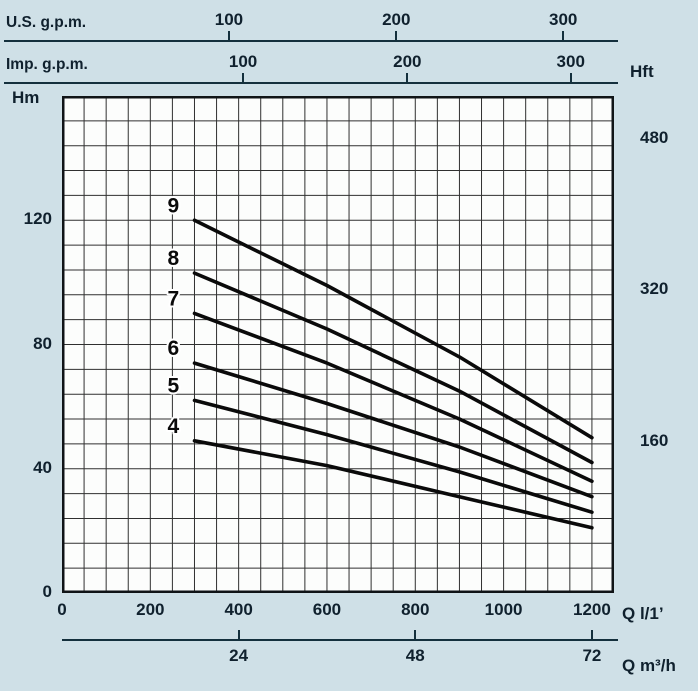 Image resolution: width=698 pixels, height=691 pixels. I want to click on curve-label-7: 7, so click(173, 298).